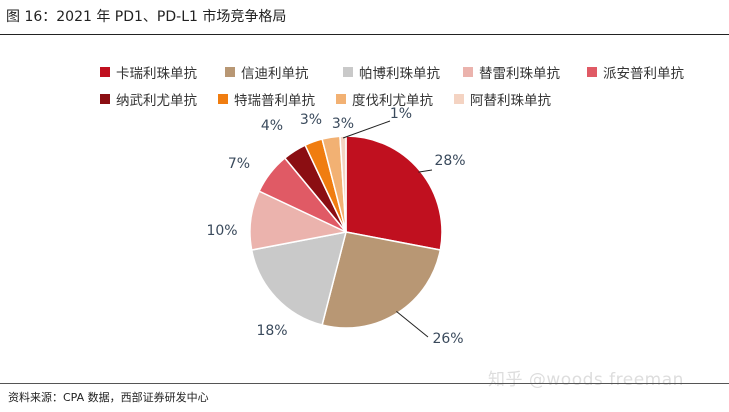 The height and width of the screenshot is (412, 729). I want to click on data-label: 4%, so click(272, 126).